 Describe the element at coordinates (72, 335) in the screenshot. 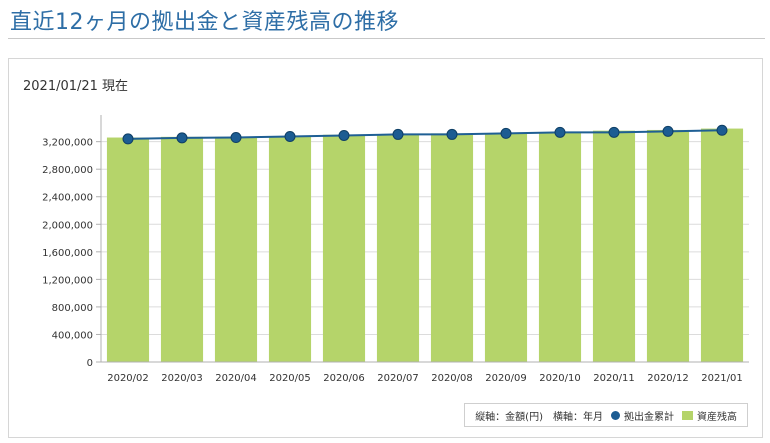

I see `y-tick-label: 400,000` at that location.